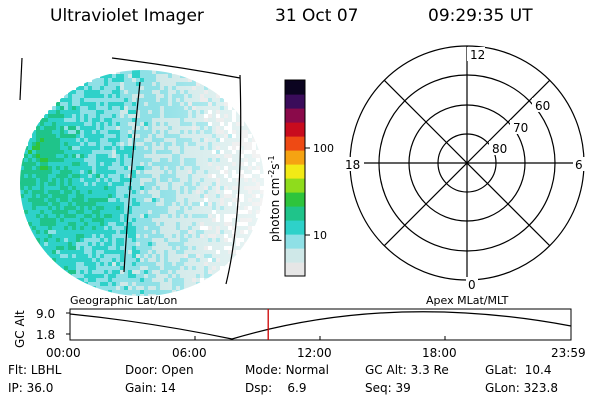 The image size is (600, 400). I want to click on gridline-right, so click(233, 179).